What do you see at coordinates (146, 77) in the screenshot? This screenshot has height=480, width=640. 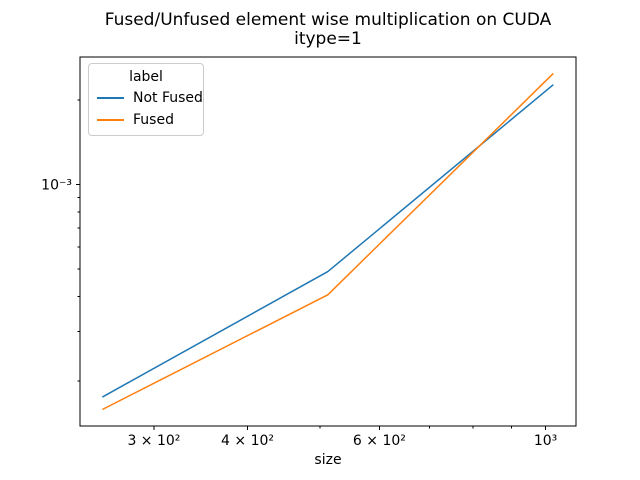 I see `legend-title: label` at bounding box center [146, 77].